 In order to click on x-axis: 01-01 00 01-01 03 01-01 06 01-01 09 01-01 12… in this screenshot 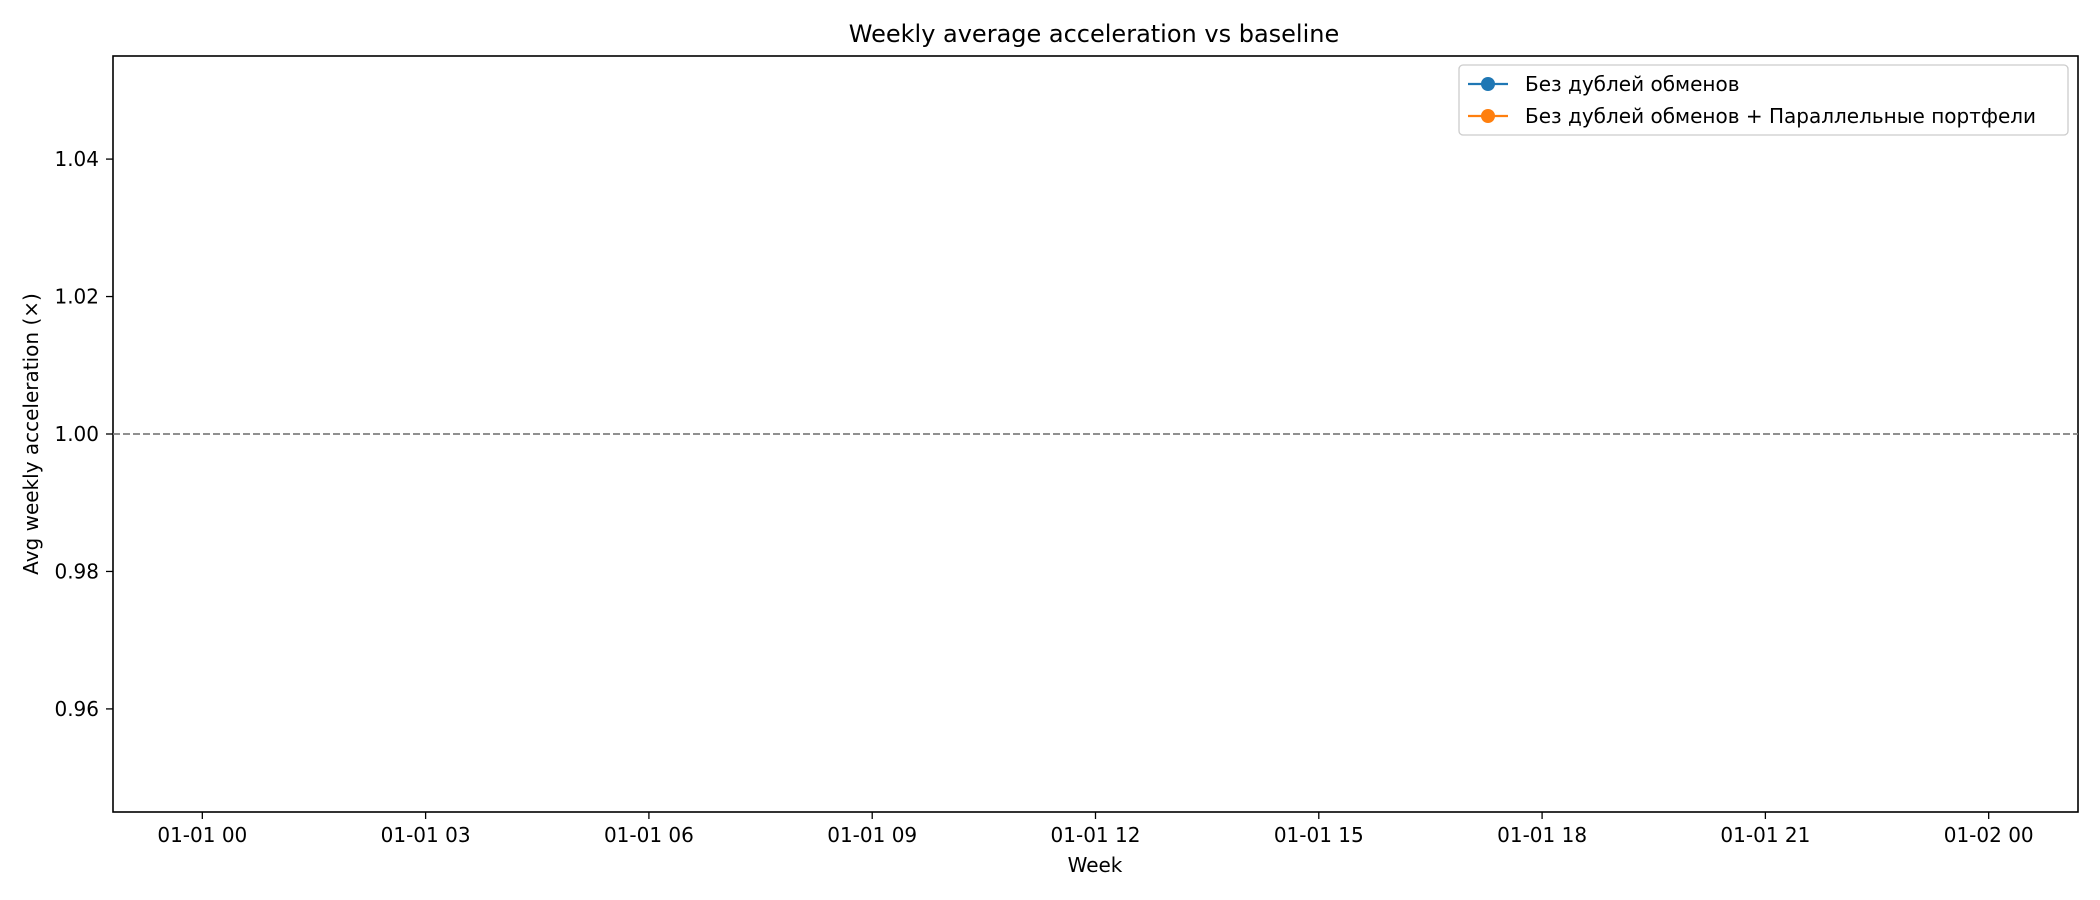, I will do `click(1095, 829)`.